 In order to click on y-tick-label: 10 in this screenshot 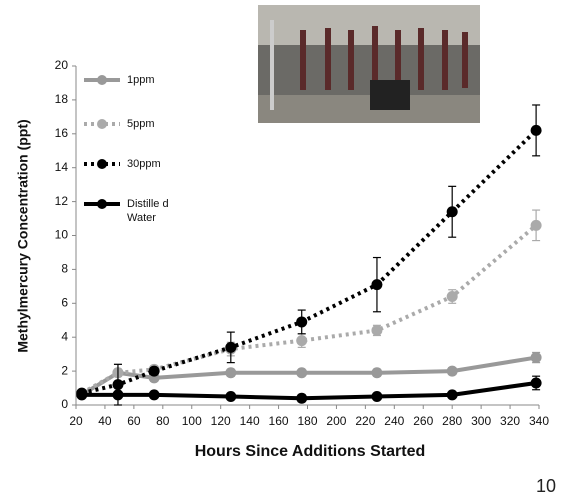, I will do `click(62, 235)`.